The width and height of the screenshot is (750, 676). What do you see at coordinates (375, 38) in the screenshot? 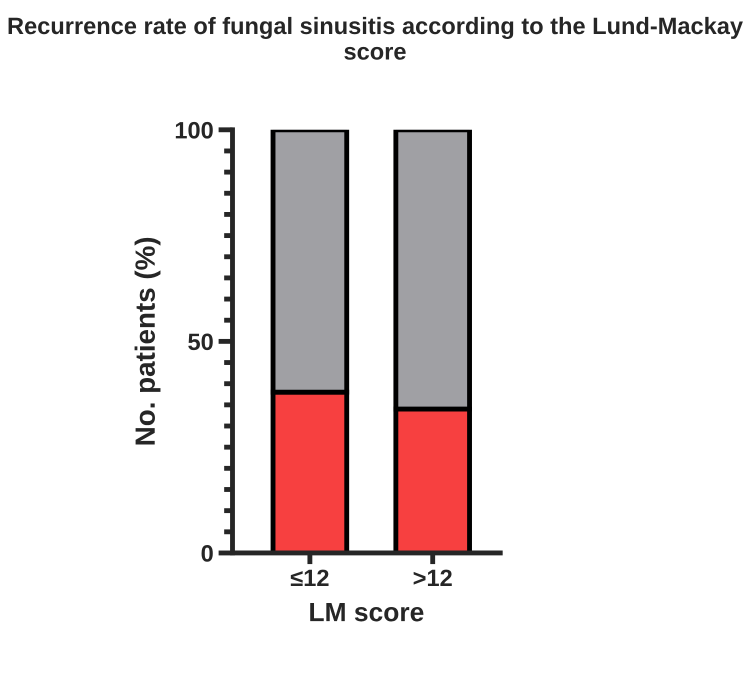
I see `chart-title: Recurrence rate of fungal sinusitis according to the Lund-Mackay score` at bounding box center [375, 38].